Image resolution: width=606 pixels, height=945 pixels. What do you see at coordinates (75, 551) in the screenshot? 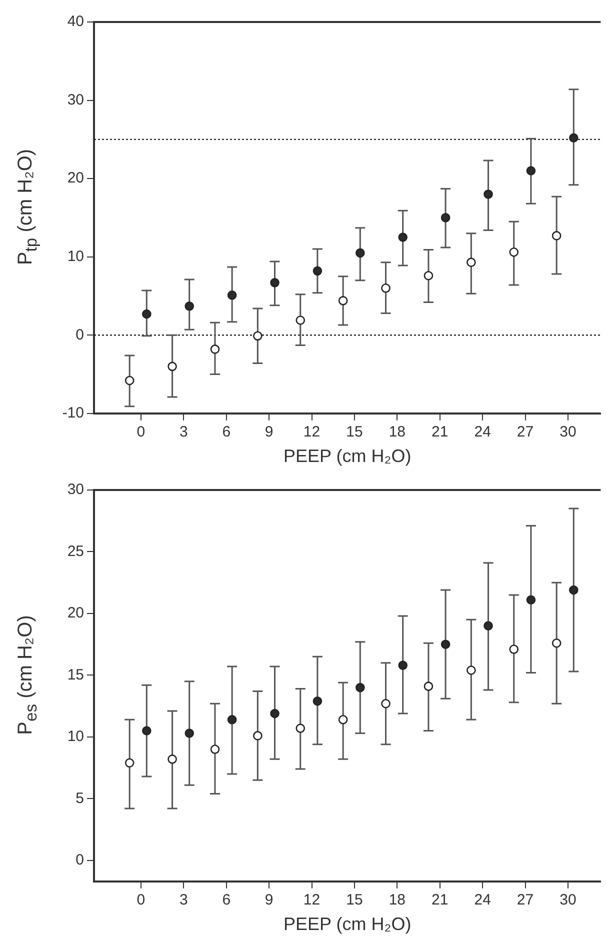
I see `y-tick-label: 25` at bounding box center [75, 551].